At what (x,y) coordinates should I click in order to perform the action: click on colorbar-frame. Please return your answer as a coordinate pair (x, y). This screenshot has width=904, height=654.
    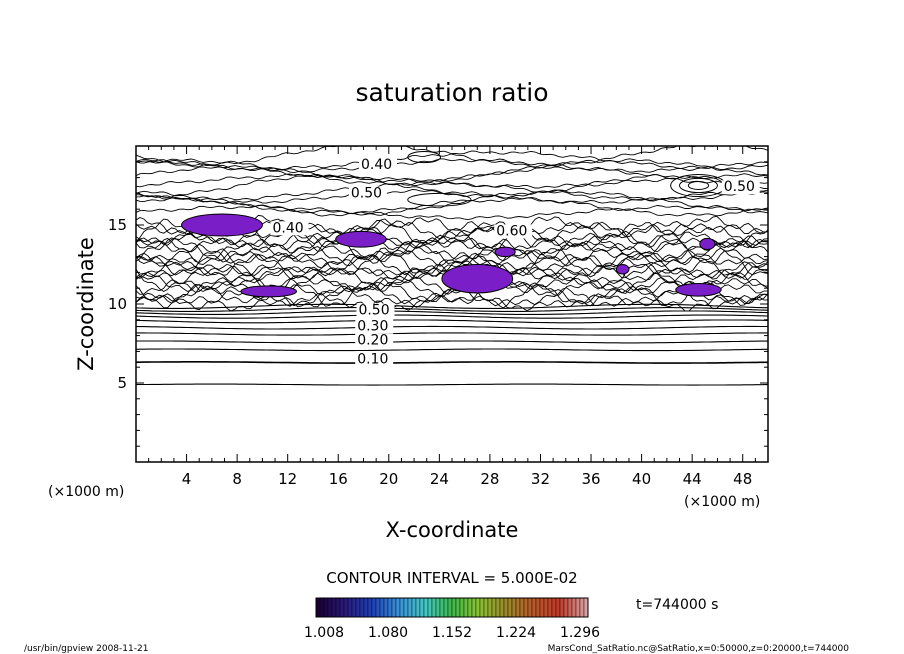
    Looking at the image, I should click on (452, 607).